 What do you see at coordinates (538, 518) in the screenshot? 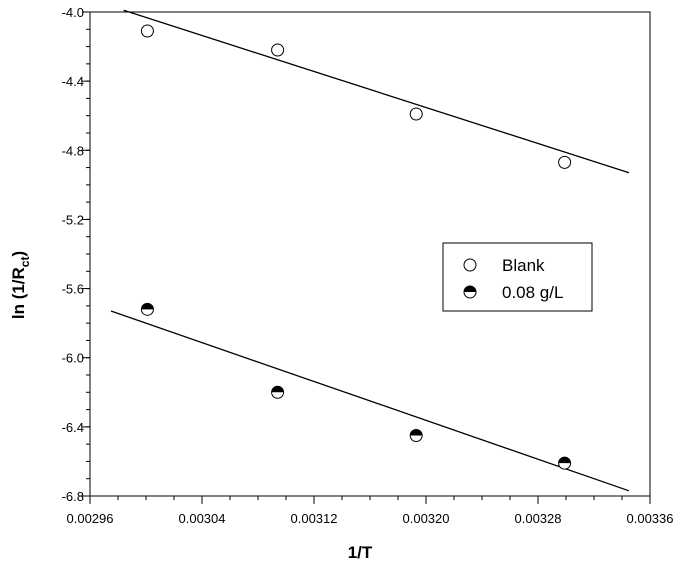
I see `x-tick-label: 0.00328` at bounding box center [538, 518].